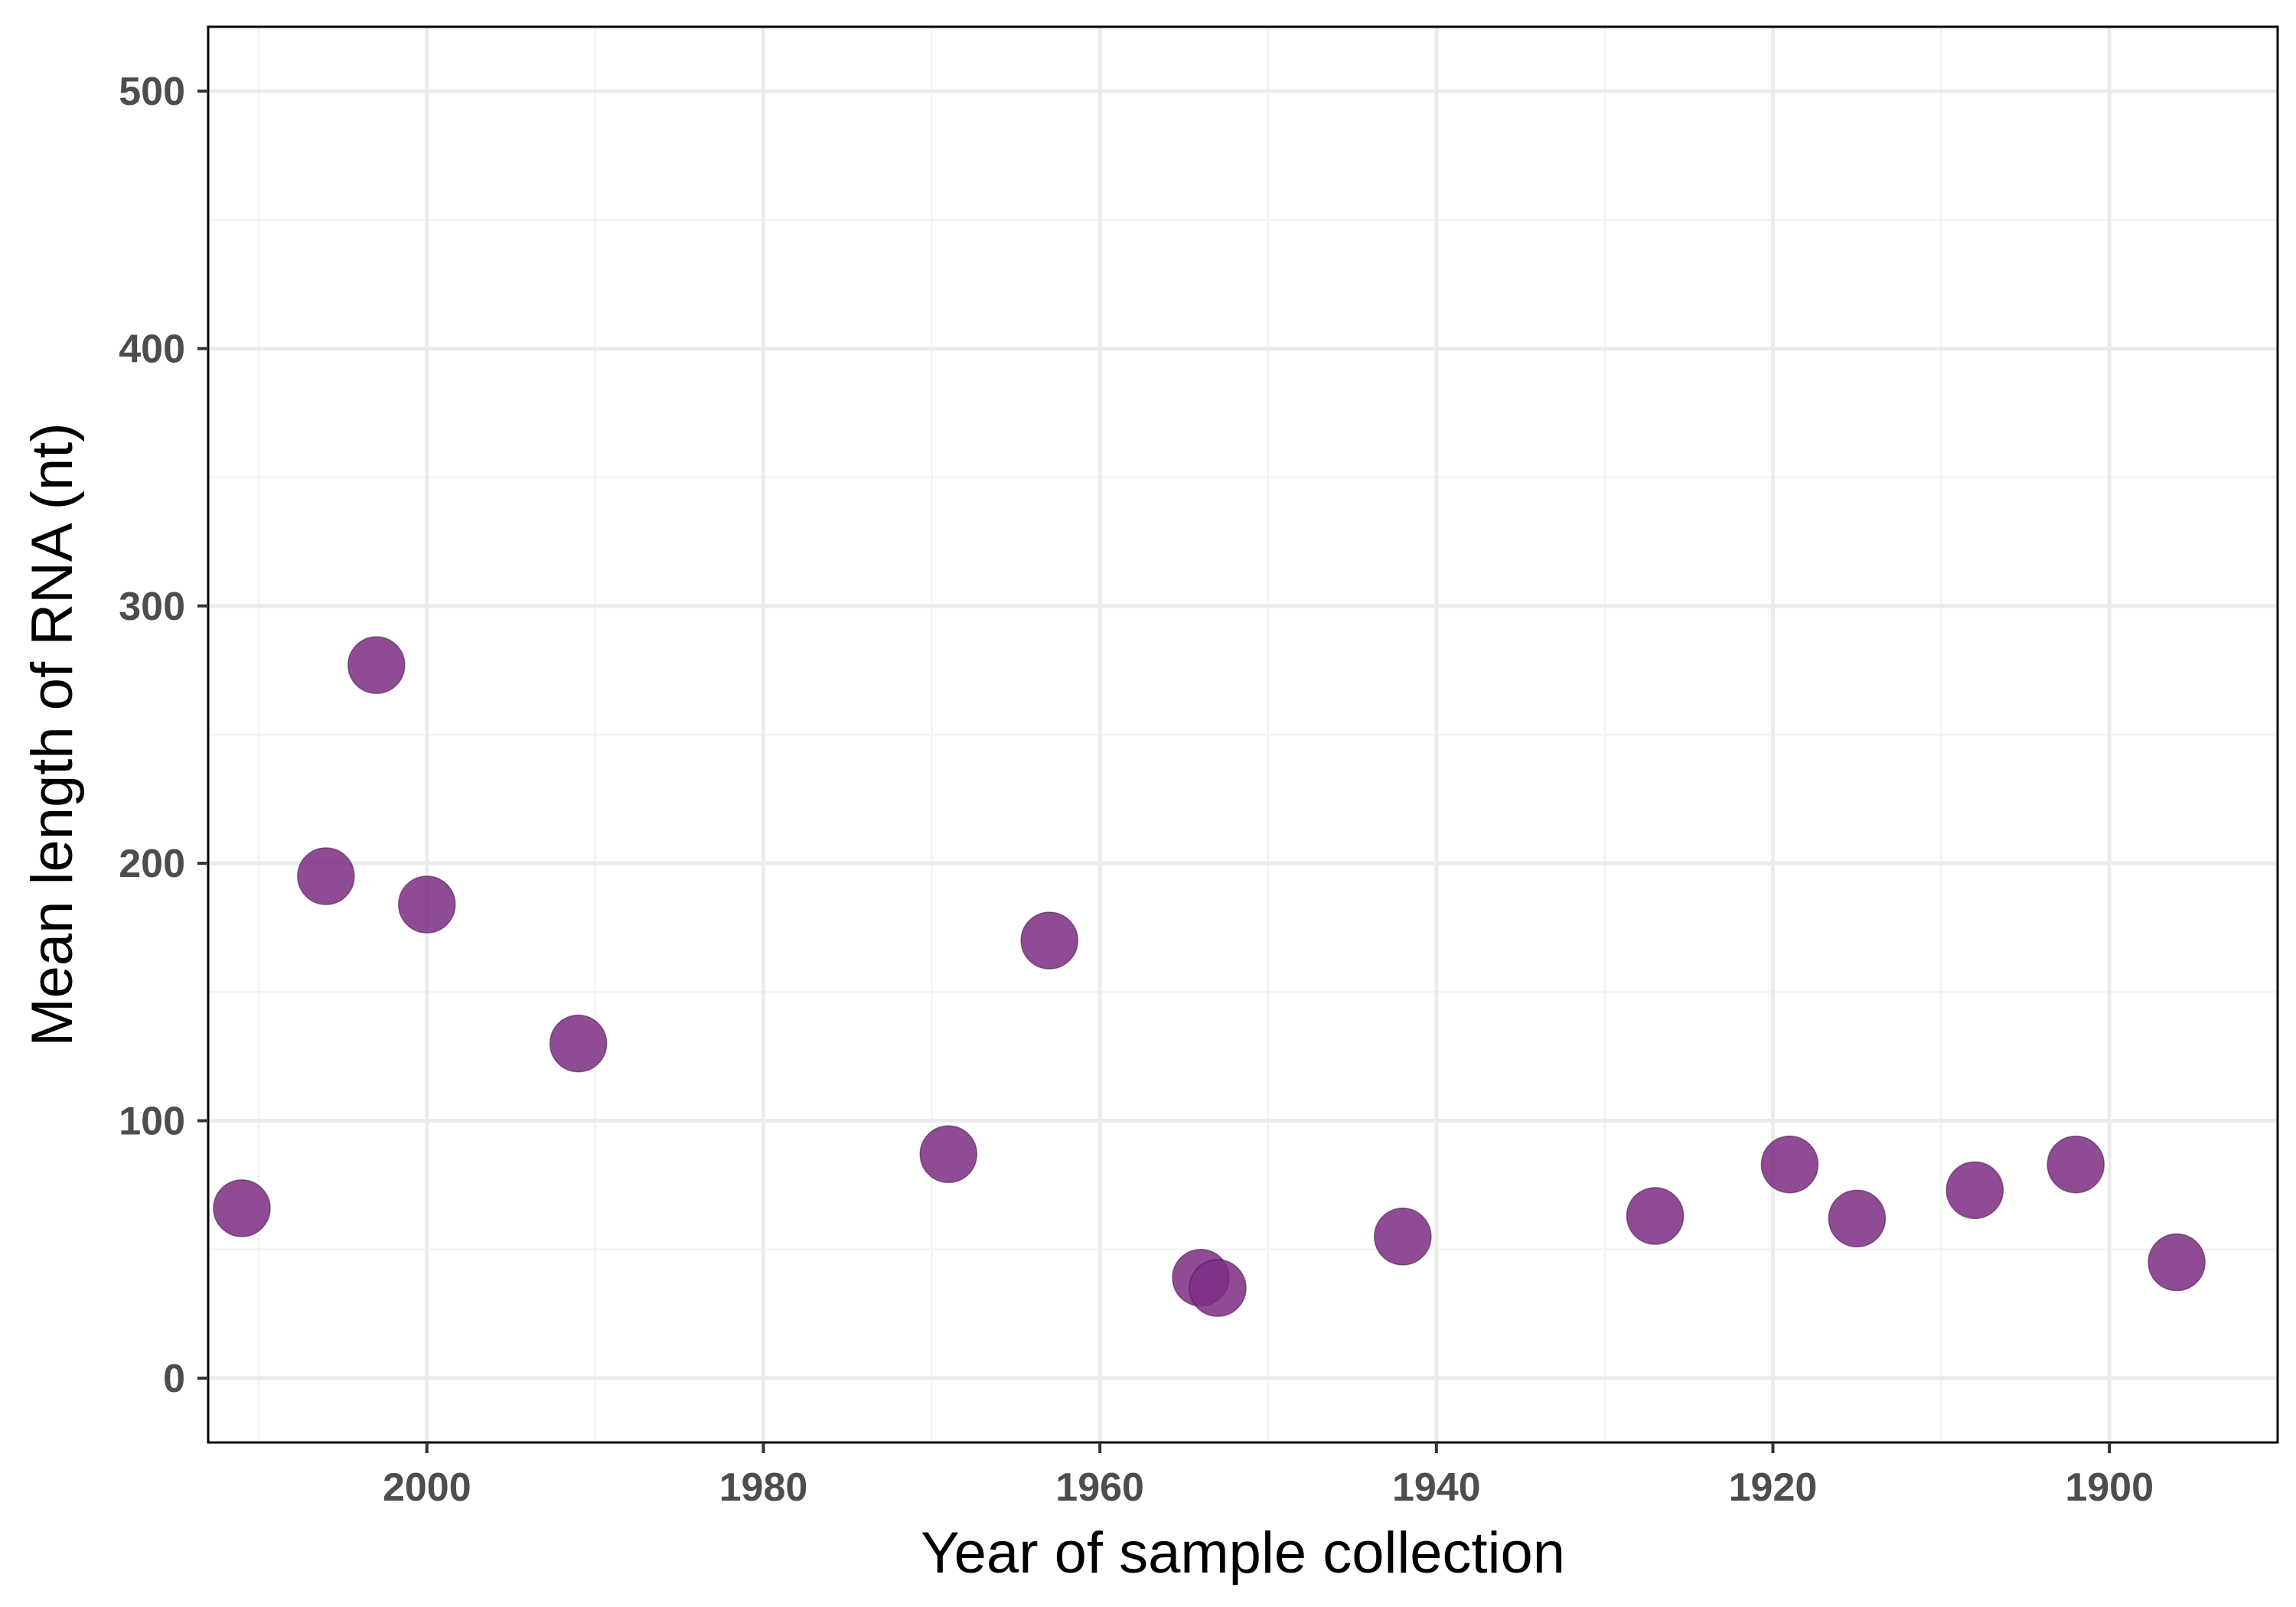  What do you see at coordinates (1243, 1553) in the screenshot?
I see `x-axis-title: Year of sample collection` at bounding box center [1243, 1553].